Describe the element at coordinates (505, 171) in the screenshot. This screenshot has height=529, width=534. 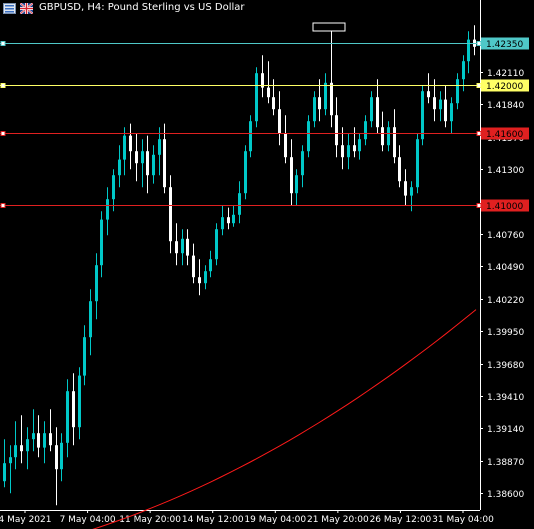
I see `price-tick-label: 1.41300` at that location.